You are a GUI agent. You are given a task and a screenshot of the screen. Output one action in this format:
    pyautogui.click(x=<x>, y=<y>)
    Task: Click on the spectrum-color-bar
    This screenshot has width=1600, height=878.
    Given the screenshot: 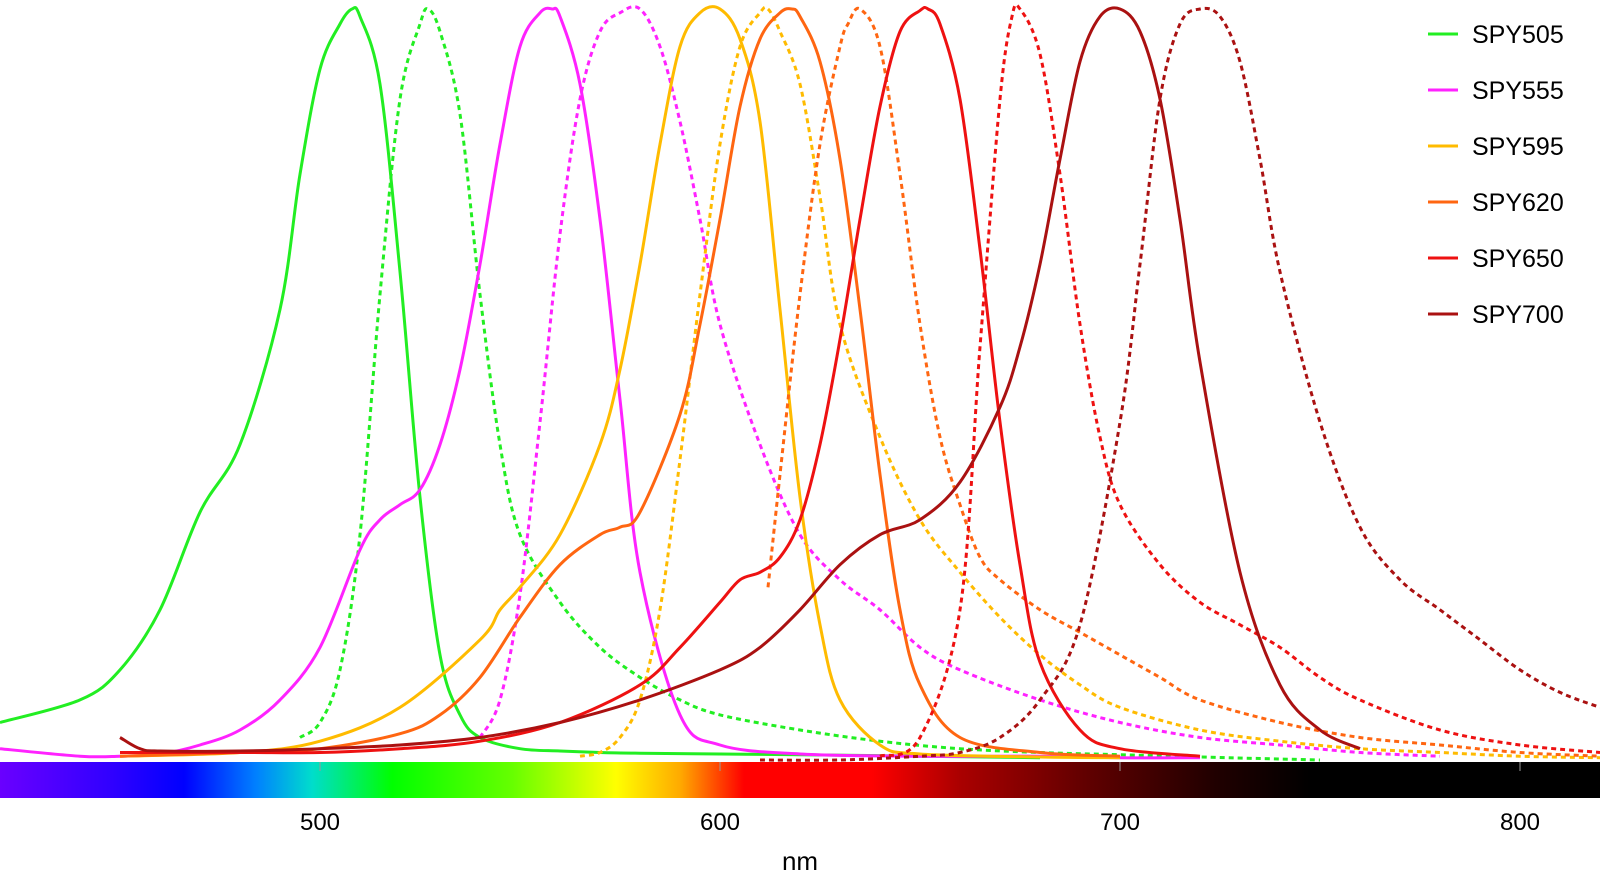 What is the action you would take?
    pyautogui.click(x=800, y=780)
    